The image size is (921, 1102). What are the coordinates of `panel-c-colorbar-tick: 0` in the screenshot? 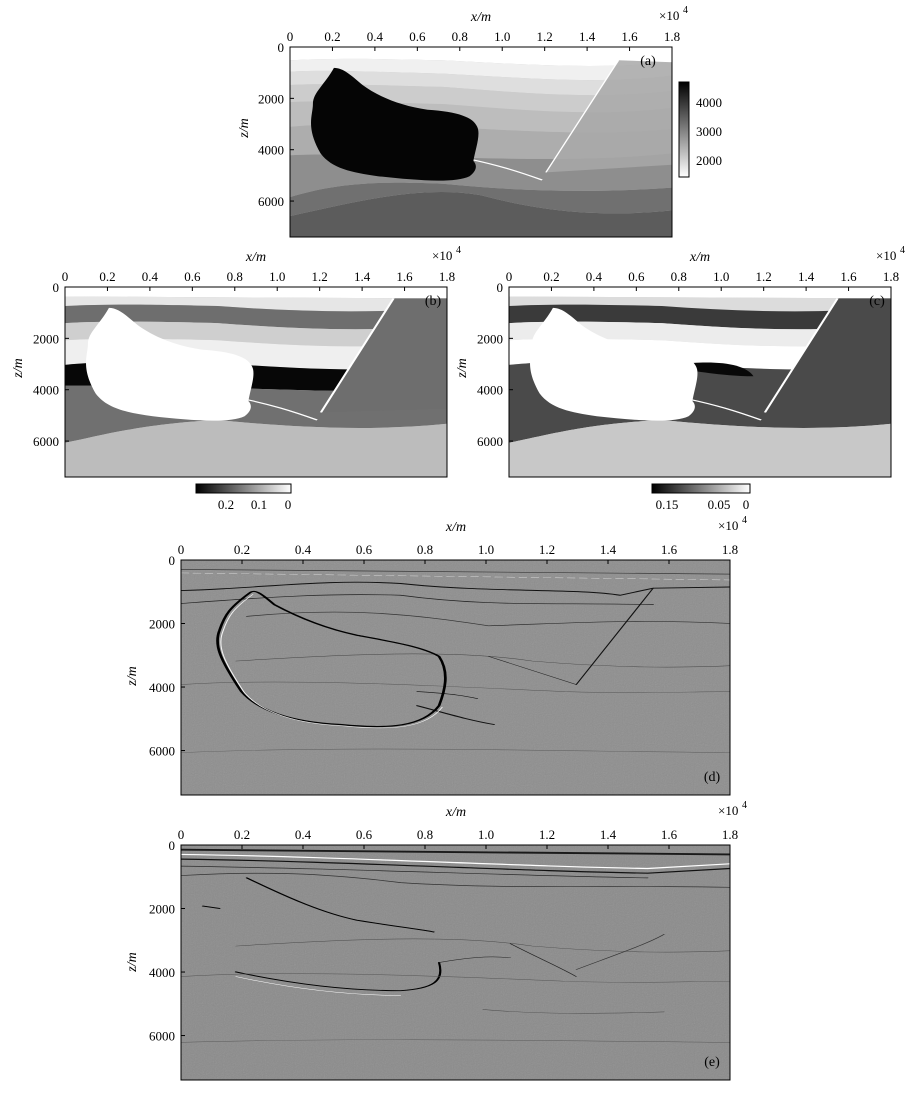 It's located at (746, 504).